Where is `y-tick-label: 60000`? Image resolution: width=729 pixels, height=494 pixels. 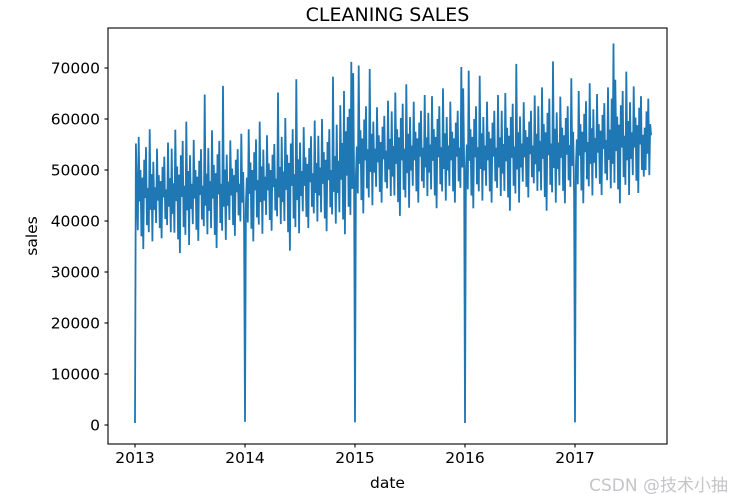
y-tick-label: 60000 is located at coordinates (75, 120).